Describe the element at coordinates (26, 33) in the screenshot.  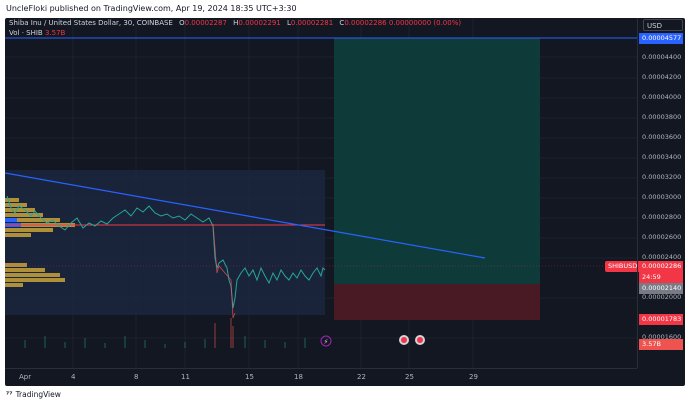
I see `volume-label: Vol · SHIB` at that location.